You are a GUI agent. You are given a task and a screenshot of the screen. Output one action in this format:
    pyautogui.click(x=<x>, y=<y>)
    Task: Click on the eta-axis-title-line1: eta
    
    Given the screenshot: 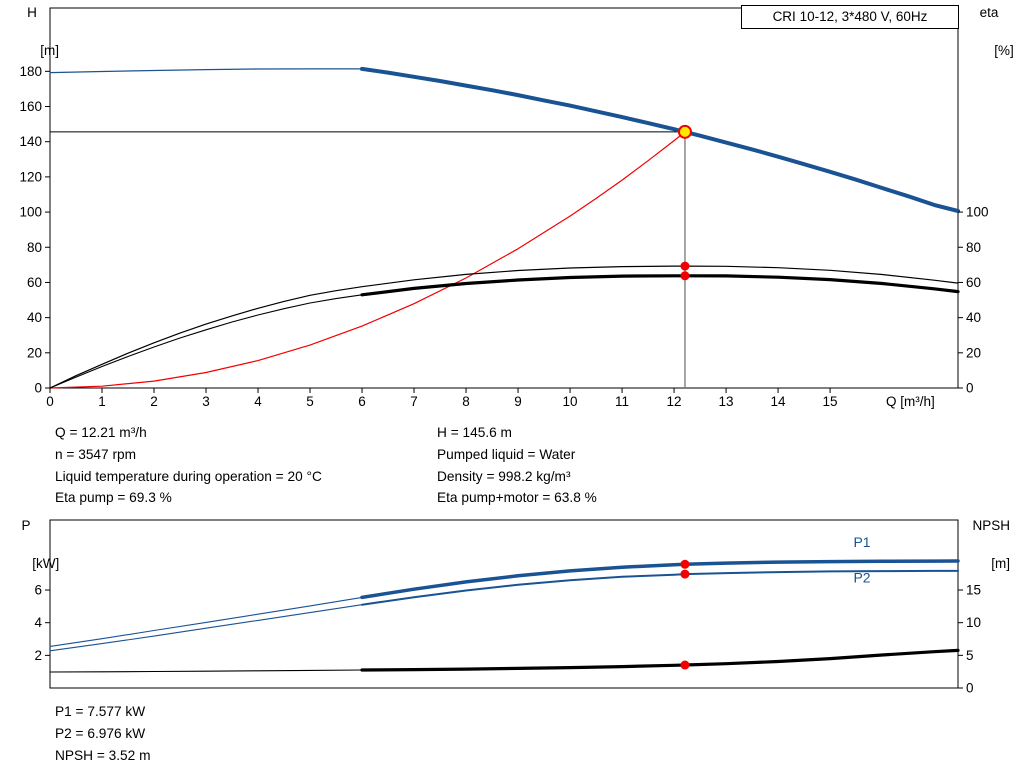 What is the action you would take?
    pyautogui.click(x=989, y=12)
    